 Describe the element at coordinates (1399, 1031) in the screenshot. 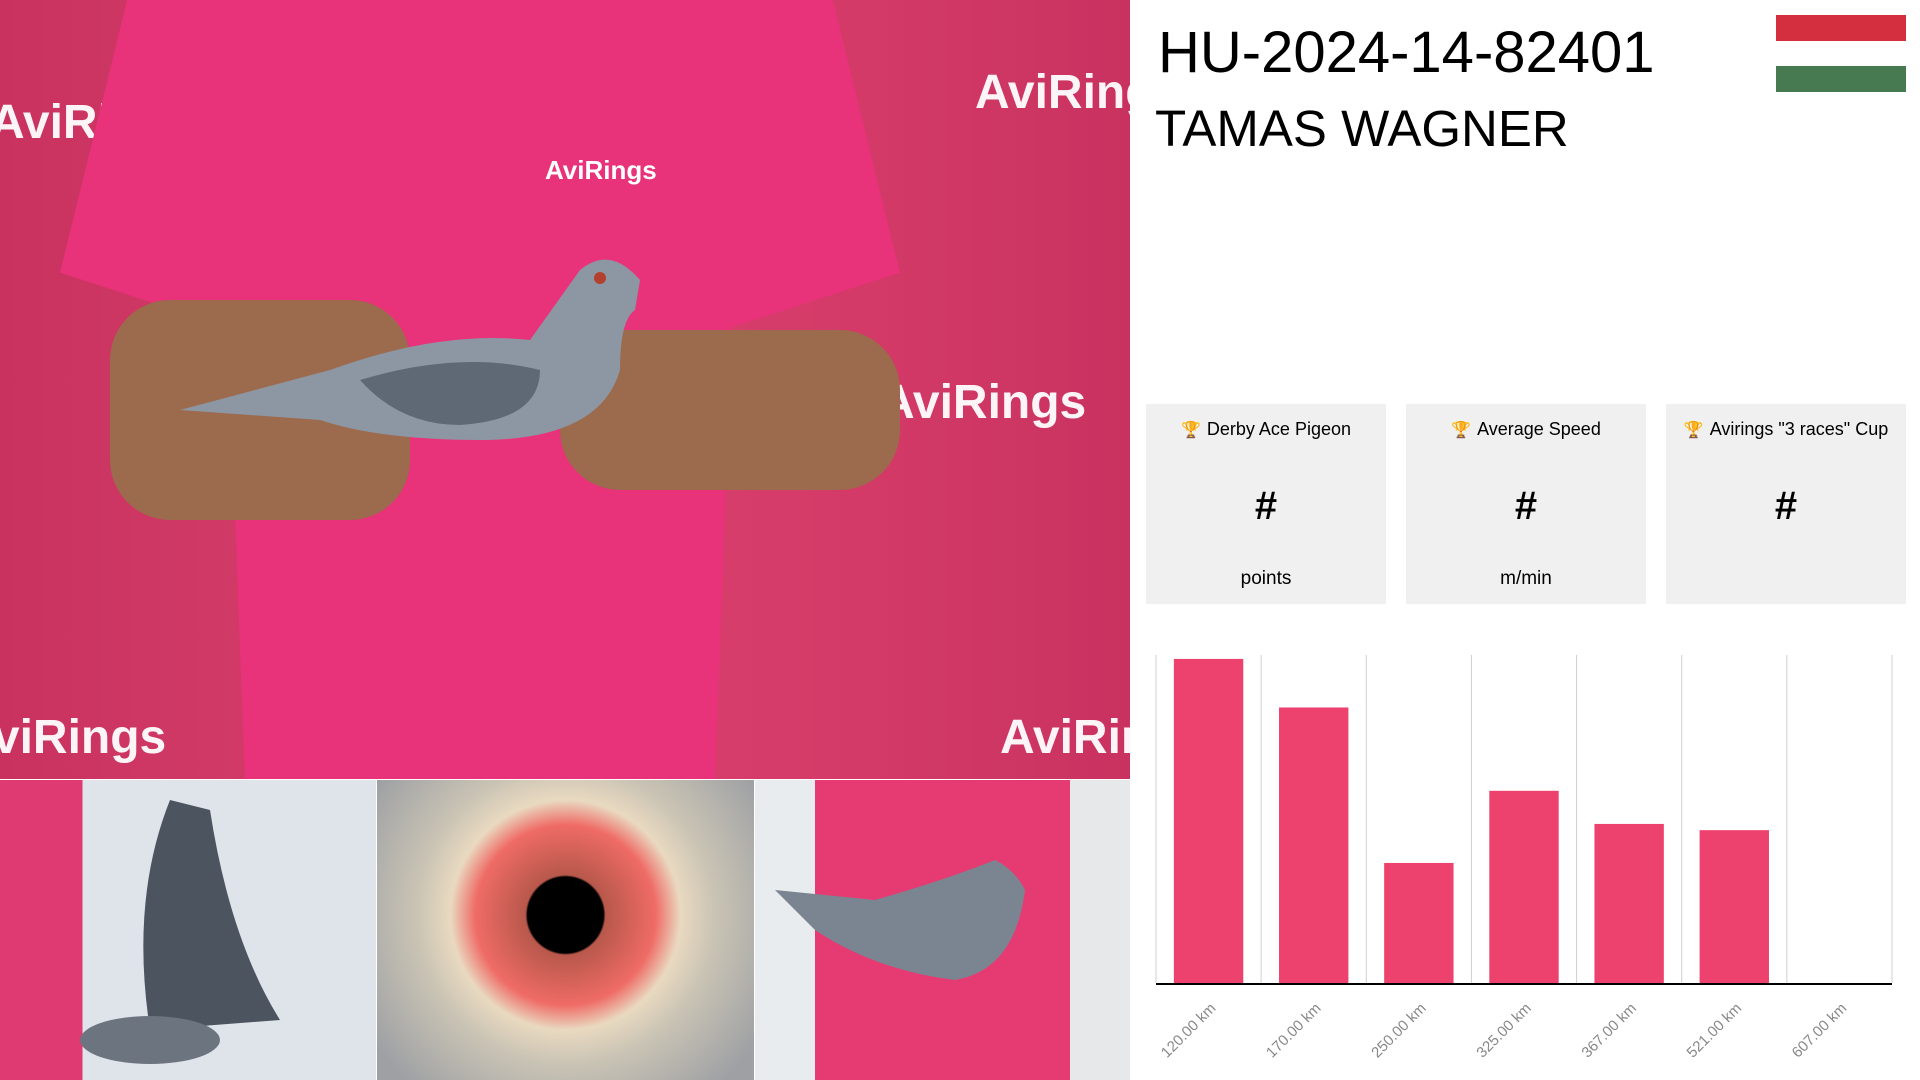

I see `x-tick-label: 250.00 km` at that location.